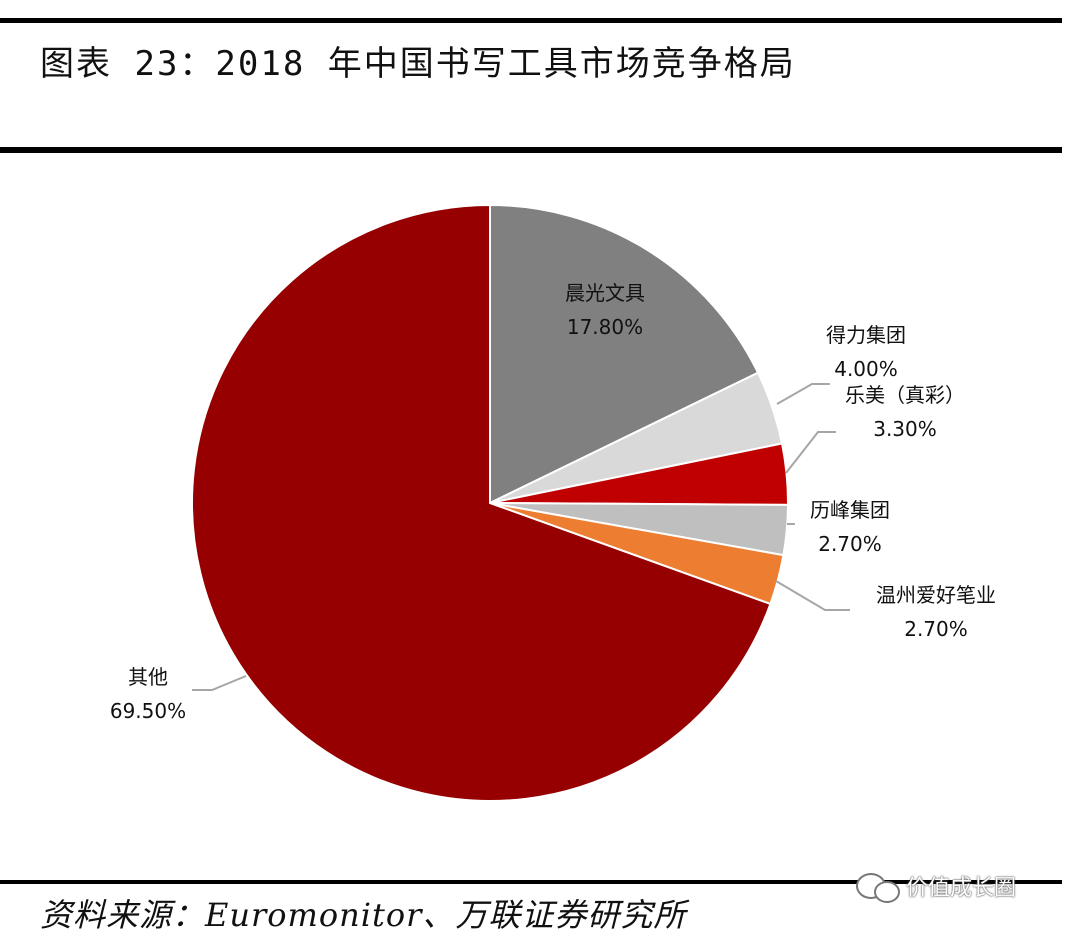  Describe the element at coordinates (936, 595) in the screenshot. I see `slice-name-label: 温州爱好笔业` at that location.